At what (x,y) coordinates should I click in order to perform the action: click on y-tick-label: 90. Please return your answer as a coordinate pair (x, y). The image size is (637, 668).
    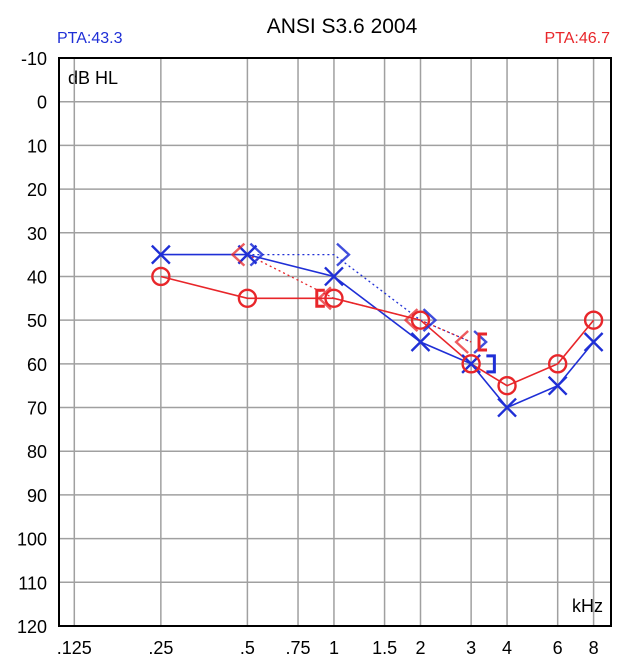
    Looking at the image, I should click on (37, 496).